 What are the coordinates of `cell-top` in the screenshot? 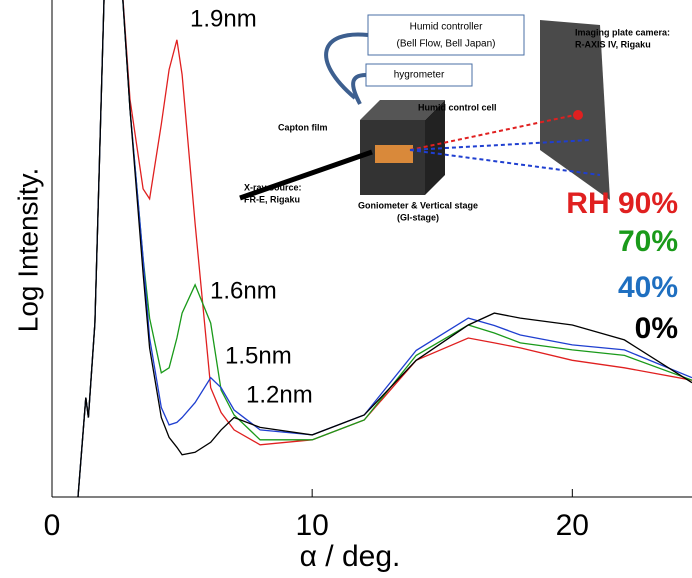 It's located at (402, 110).